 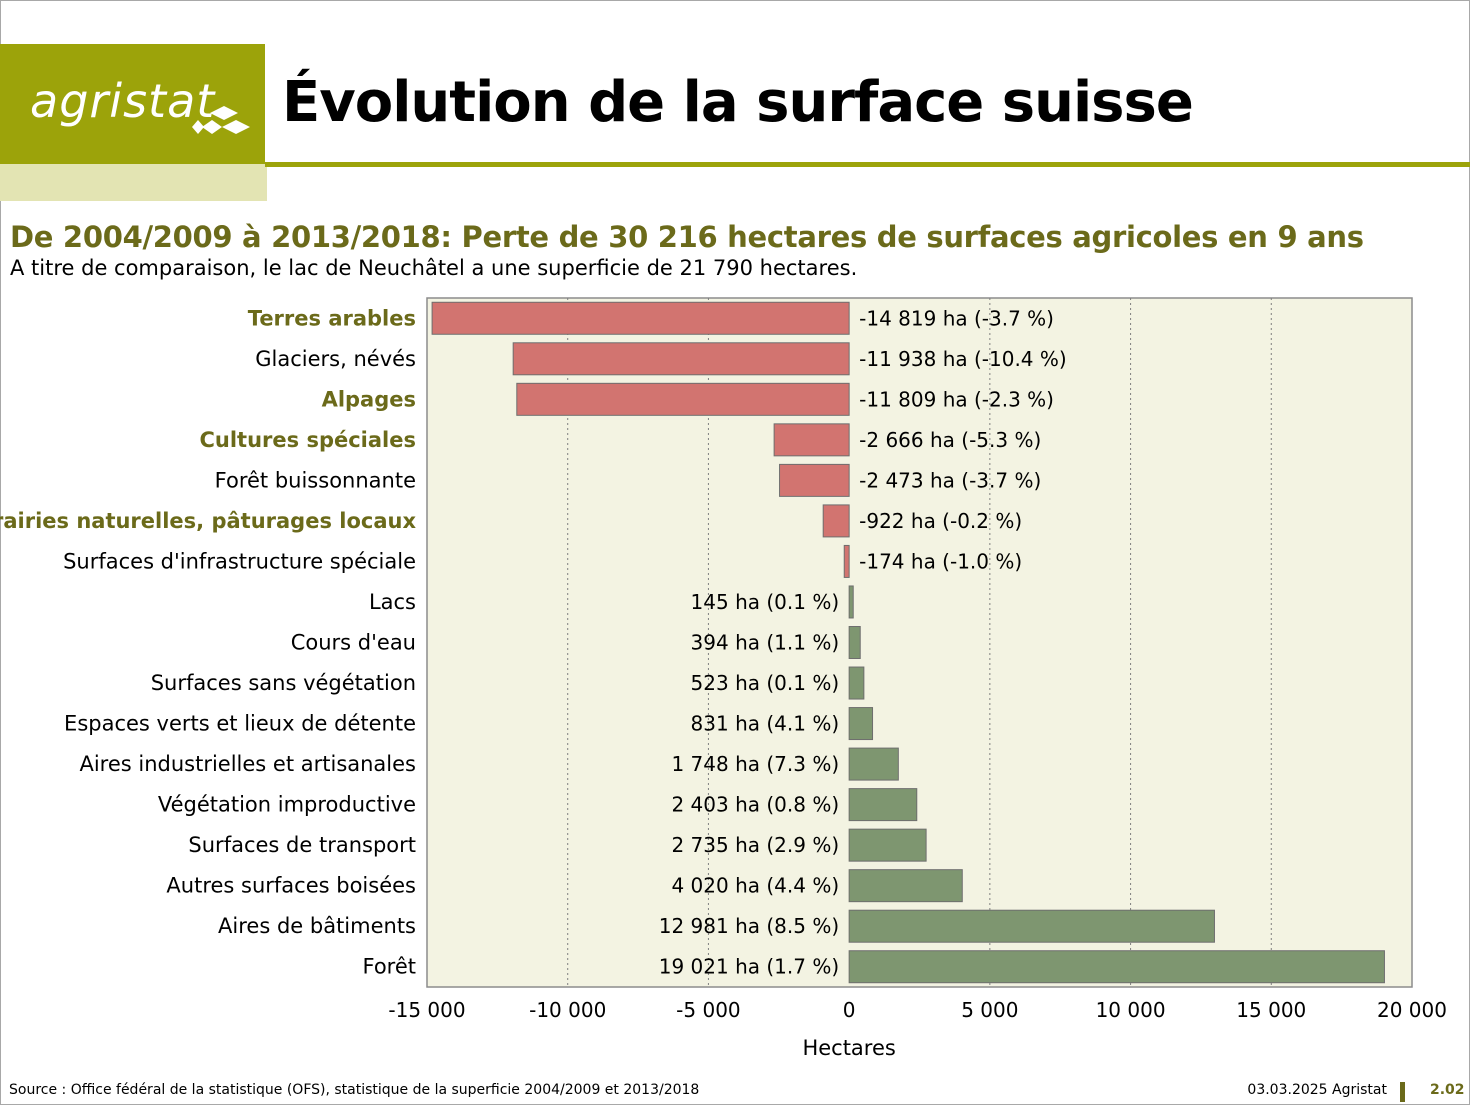 What do you see at coordinates (755, 845) in the screenshot?
I see `data-label: 2 735 ha (2.9 %)` at bounding box center [755, 845].